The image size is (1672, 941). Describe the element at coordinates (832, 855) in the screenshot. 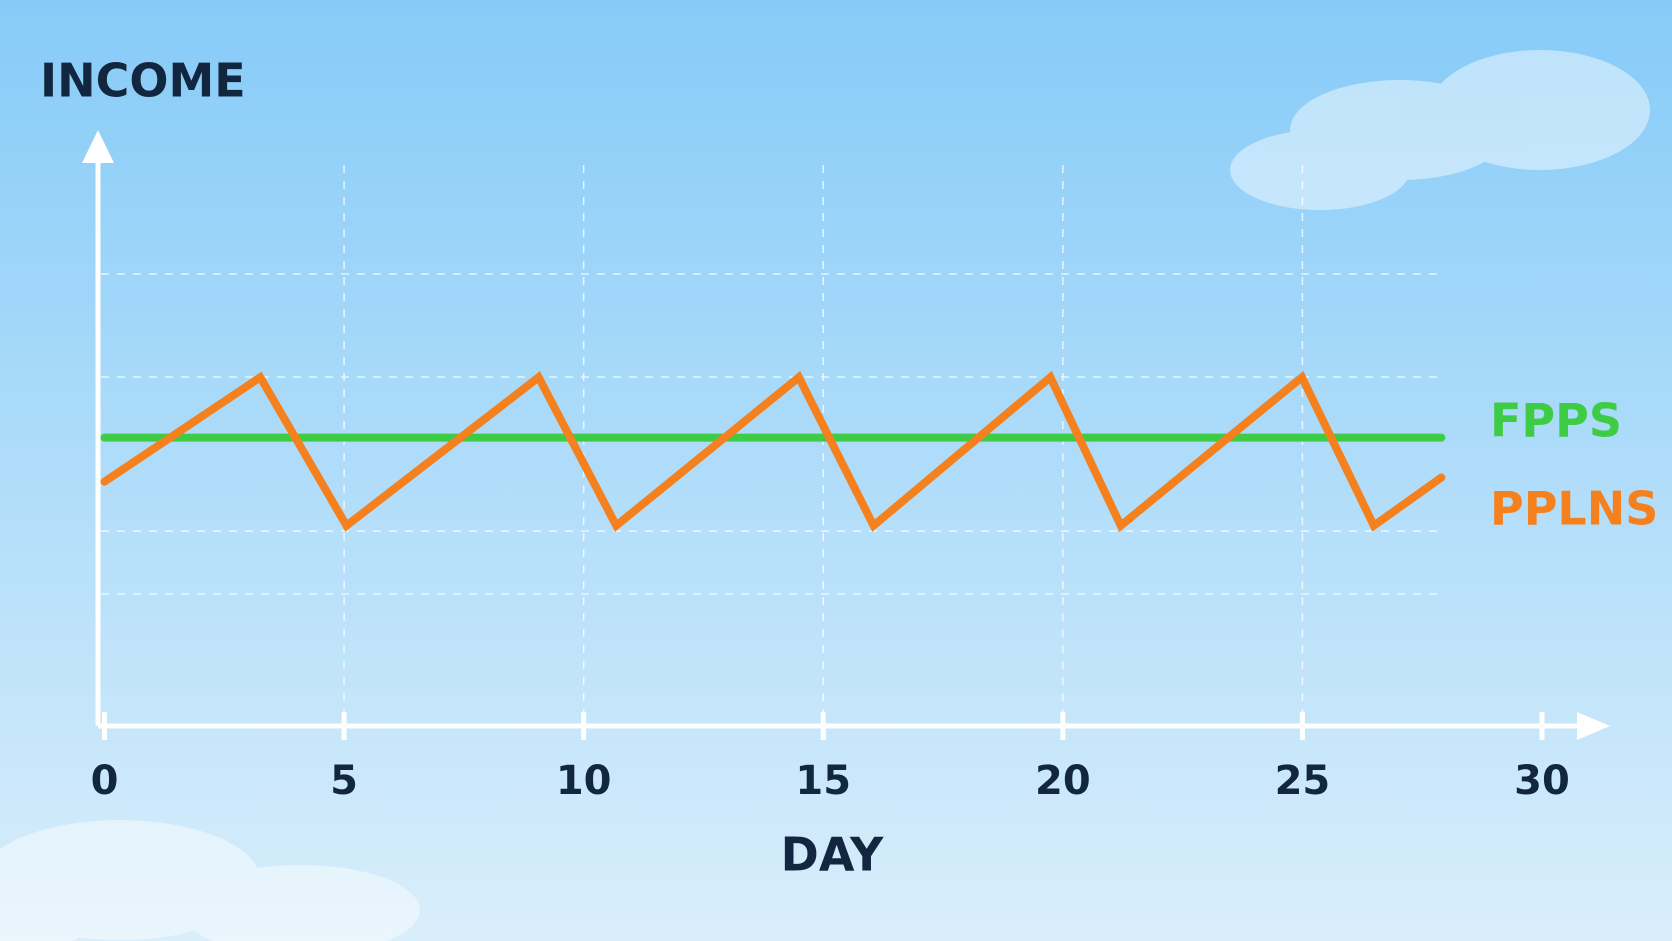

I see `x-axis-label: DAY` at that location.